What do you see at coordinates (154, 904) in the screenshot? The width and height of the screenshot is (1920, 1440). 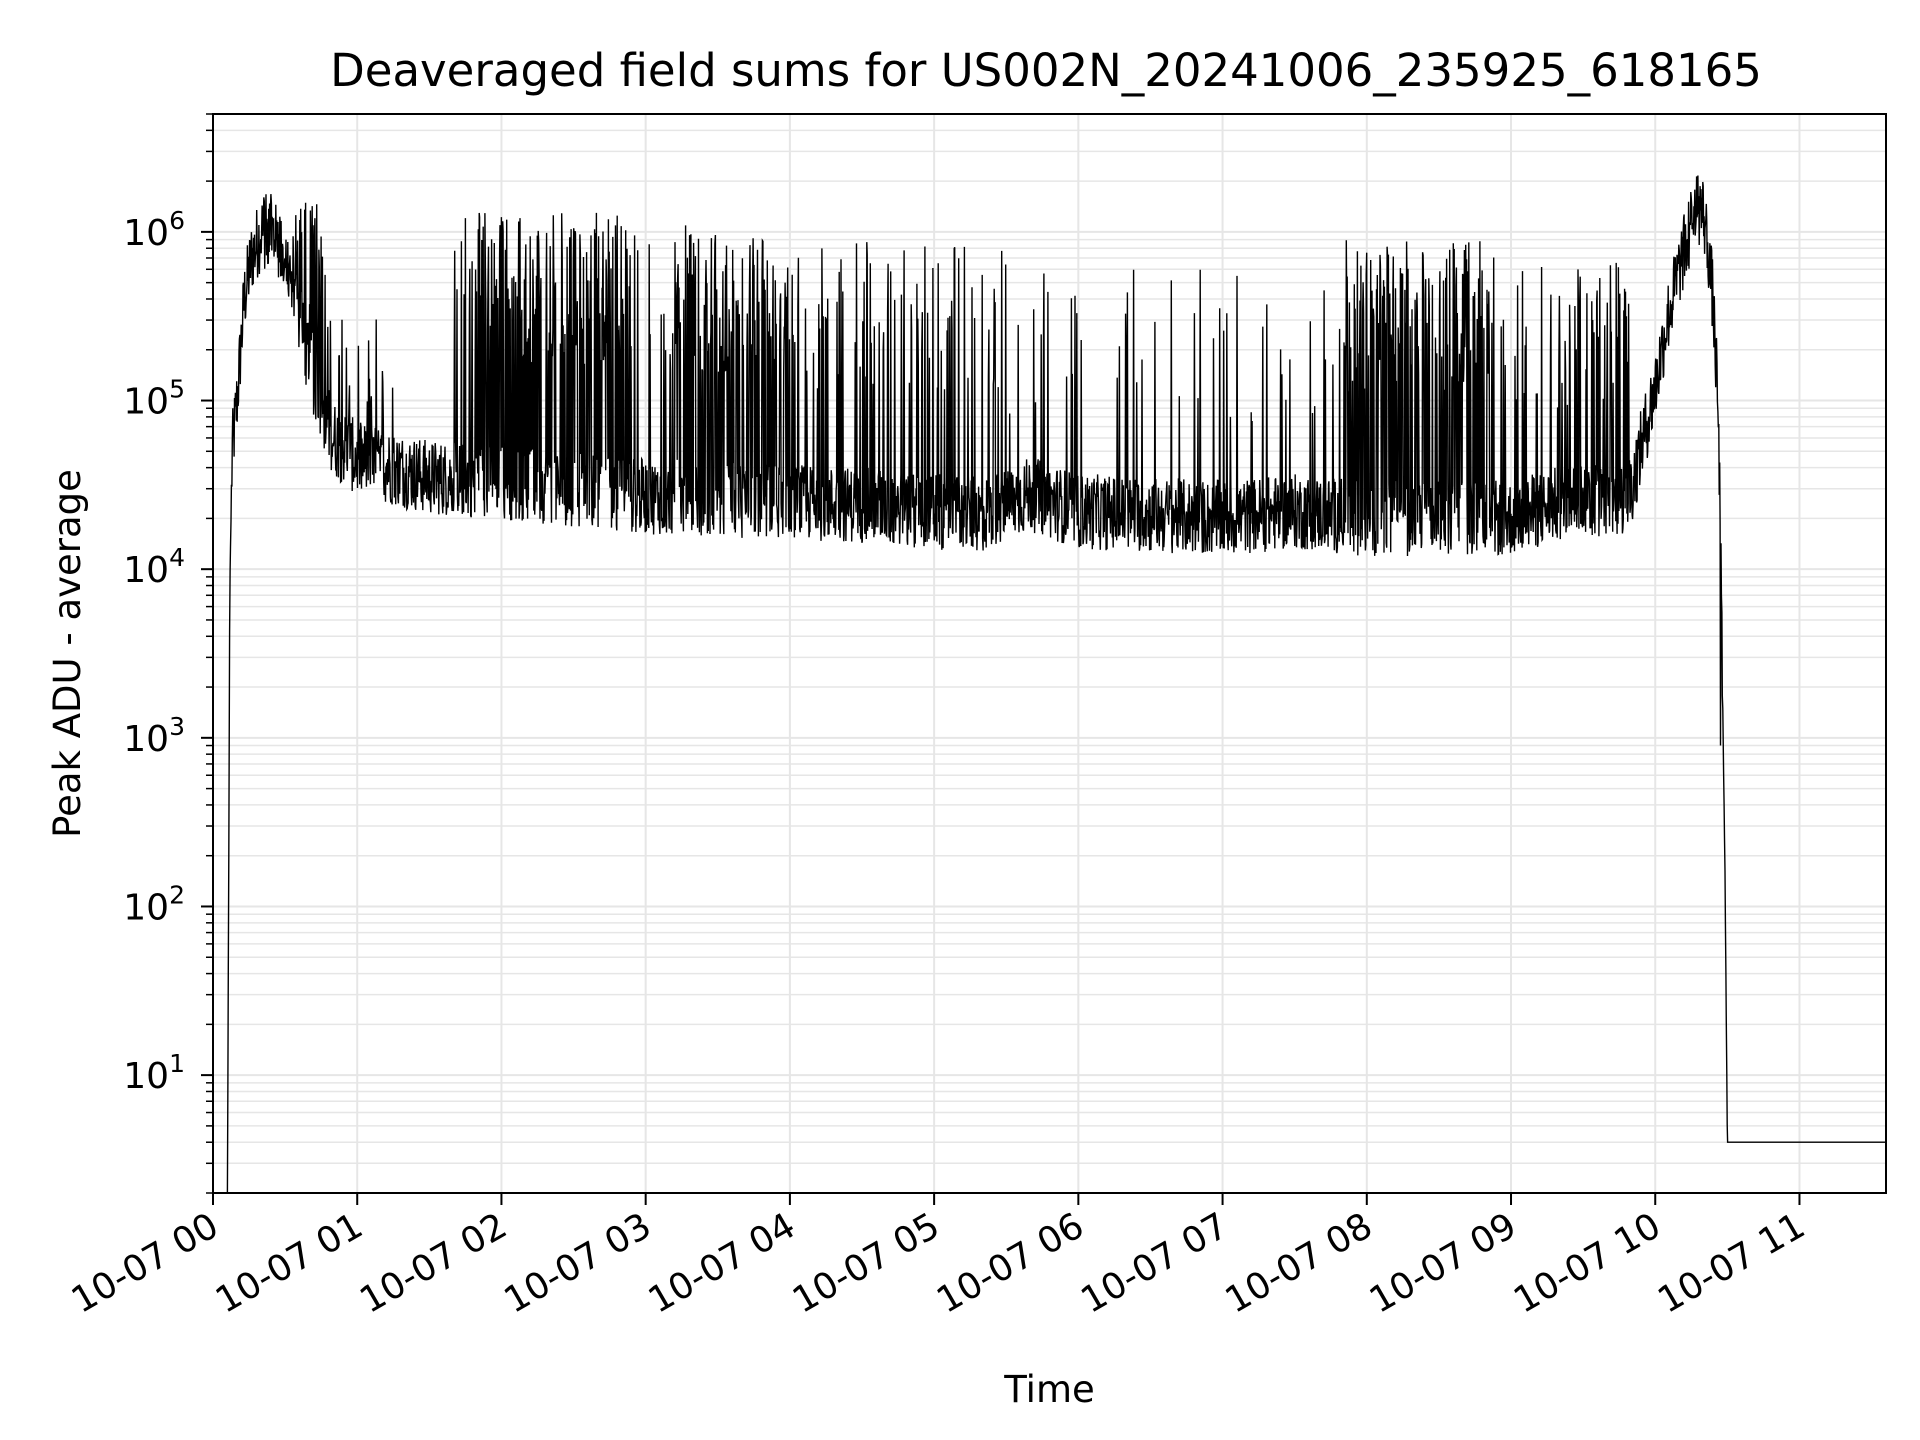 I see `y-tick-label: 10²` at bounding box center [154, 904].